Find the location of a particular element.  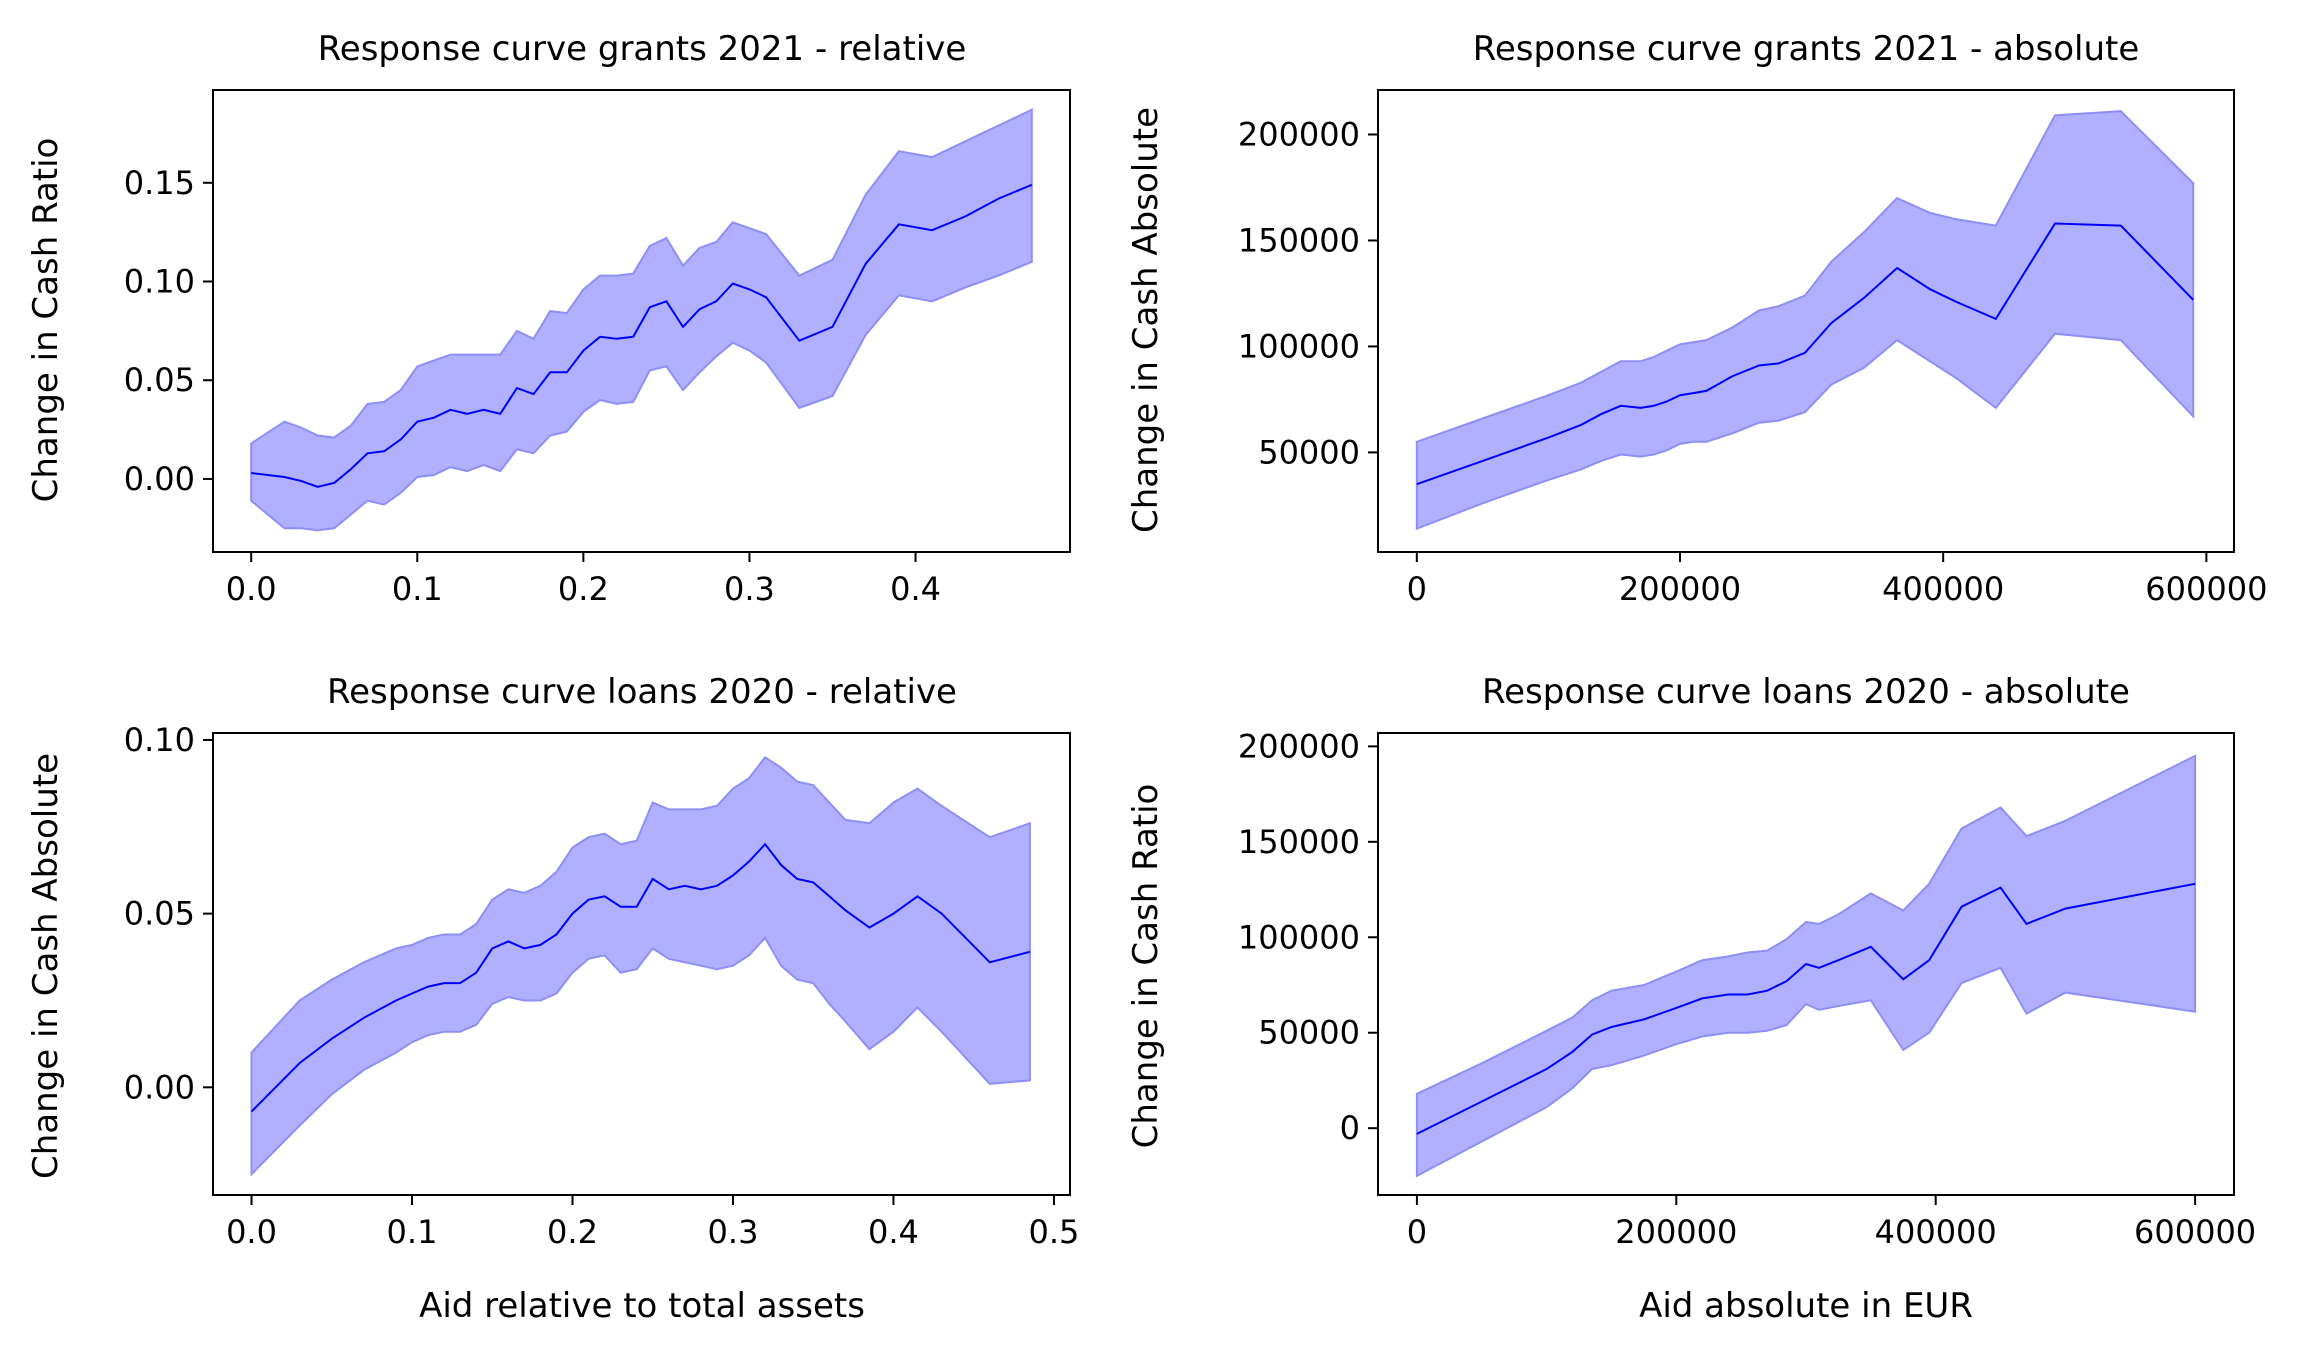

y-tick-label: 0 is located at coordinates (1350, 1128).